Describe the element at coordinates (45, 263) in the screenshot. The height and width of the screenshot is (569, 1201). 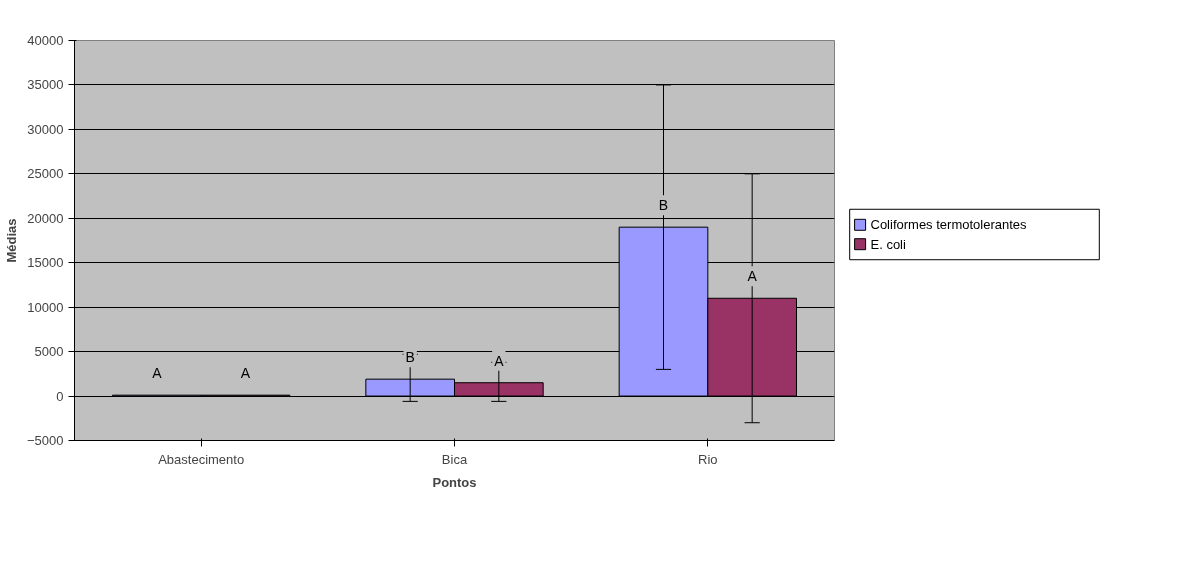
I see `y-tick-label: 15000` at that location.